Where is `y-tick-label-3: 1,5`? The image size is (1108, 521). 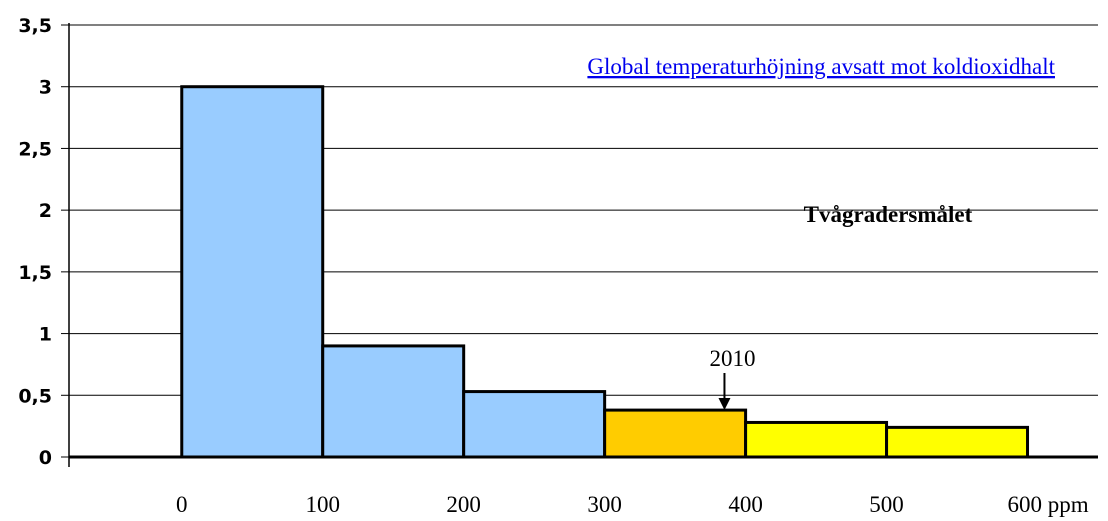 y-tick-label-3: 1,5 is located at coordinates (35, 273).